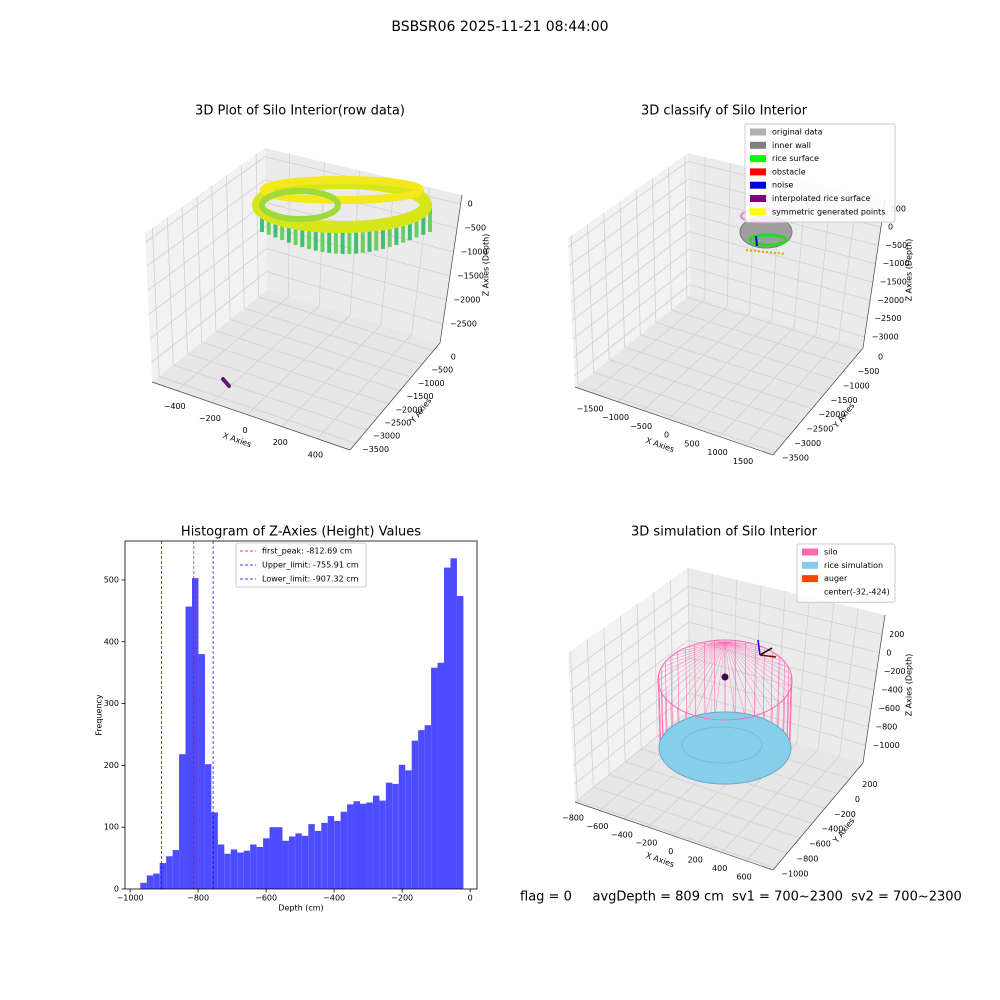 This screenshot has width=1000, height=1000. What do you see at coordinates (791, 145) in the screenshot?
I see `legend-label: inner wall` at bounding box center [791, 145].